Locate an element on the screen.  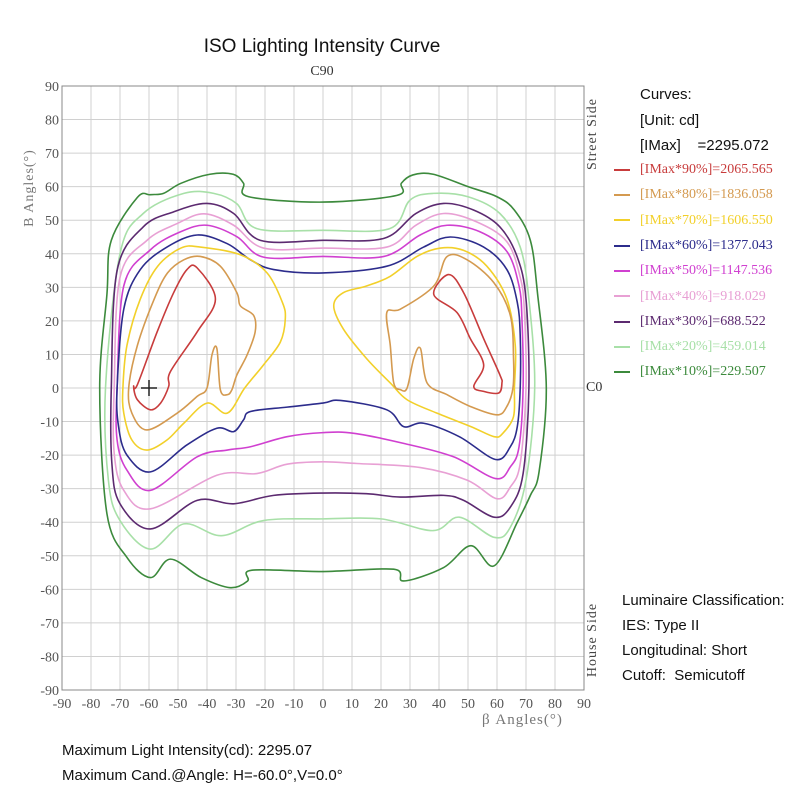
x-tick-label: 20 is located at coordinates (381, 704).